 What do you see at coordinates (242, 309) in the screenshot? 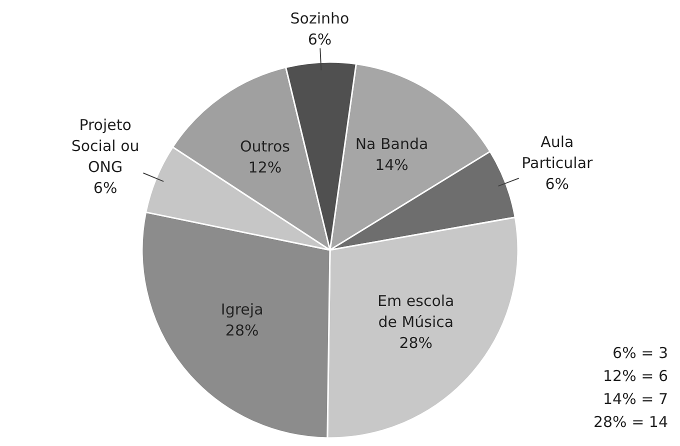
I see `slice-label: Igreja` at bounding box center [242, 309].